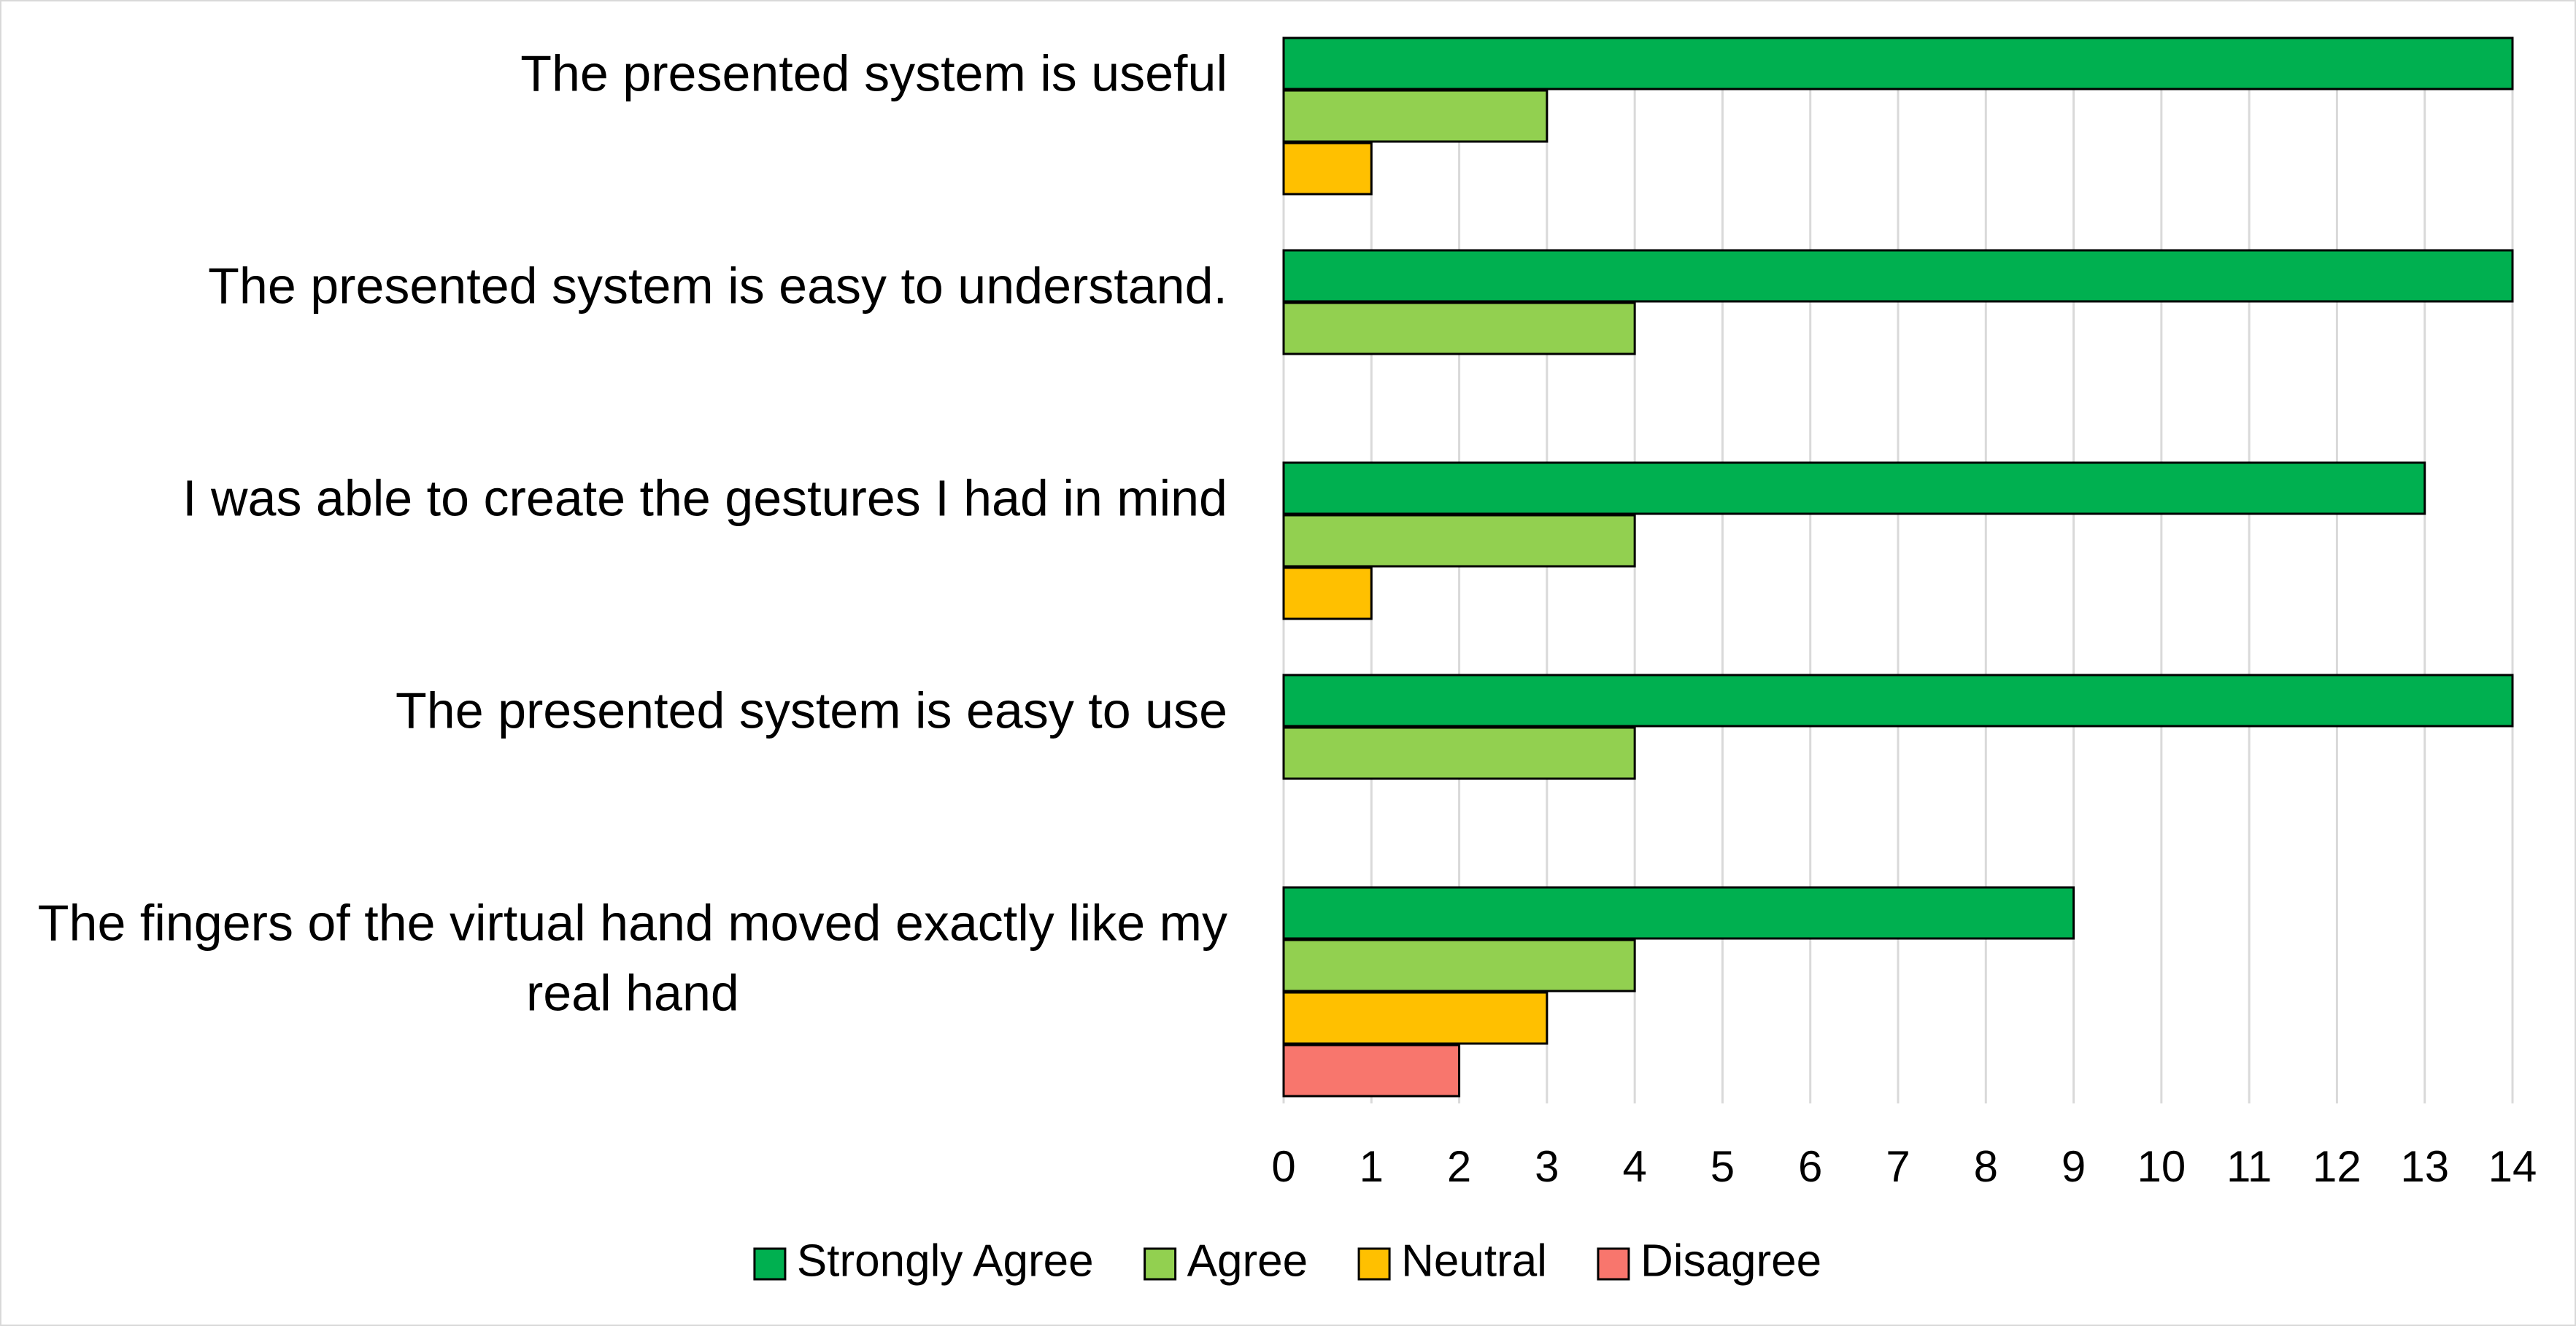 Image resolution: width=2576 pixels, height=1326 pixels. I want to click on x-tick-label: 14, so click(2512, 1166).